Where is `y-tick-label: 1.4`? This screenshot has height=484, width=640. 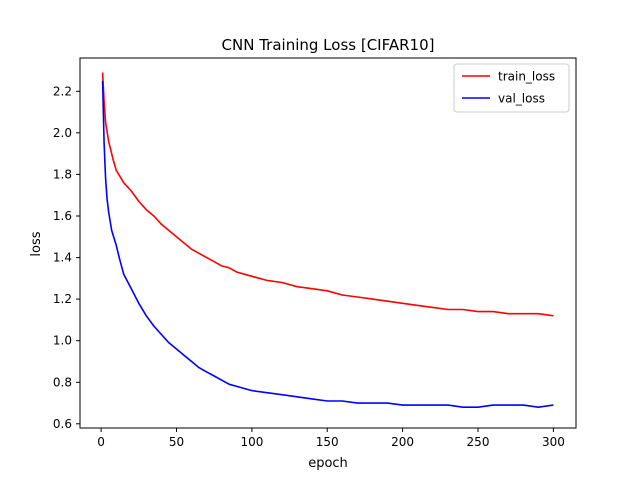 y-tick-label: 1.4 is located at coordinates (62, 258).